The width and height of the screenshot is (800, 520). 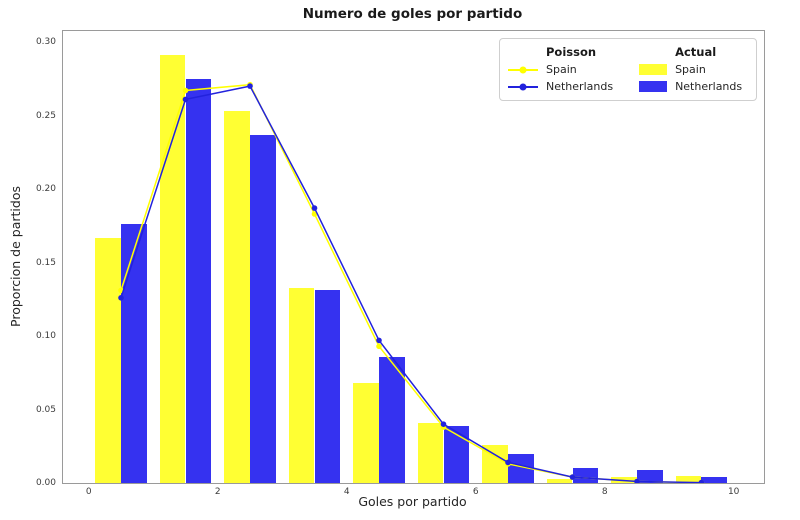 What do you see at coordinates (45, 336) in the screenshot?
I see `y-tick-label-0.10: 0.10` at bounding box center [45, 336].